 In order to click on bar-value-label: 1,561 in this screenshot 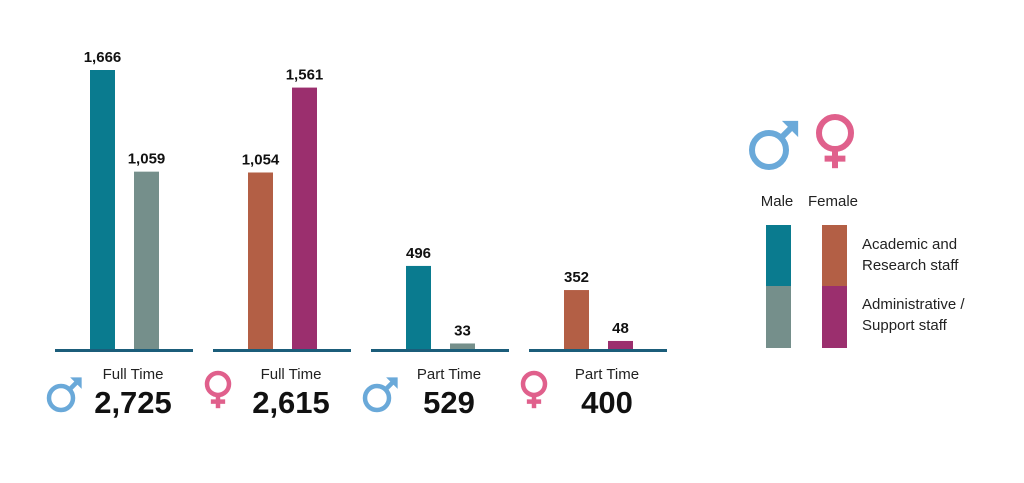, I will do `click(305, 75)`.